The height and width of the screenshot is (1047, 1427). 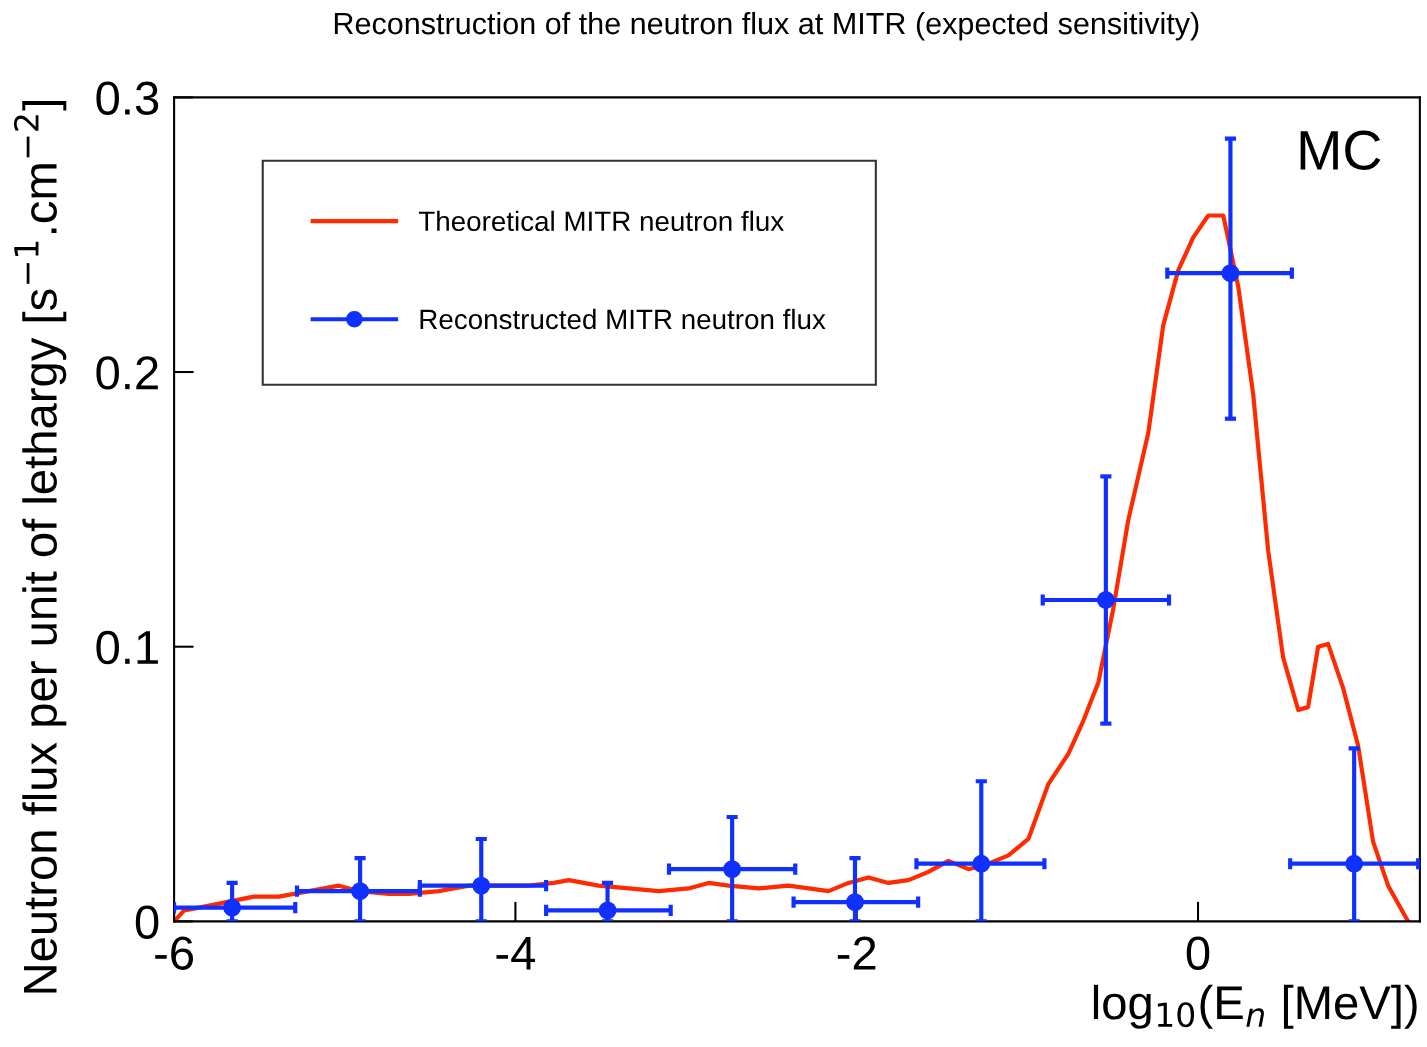 What do you see at coordinates (127, 373) in the screenshot?
I see `y-tick-label: 0.2` at bounding box center [127, 373].